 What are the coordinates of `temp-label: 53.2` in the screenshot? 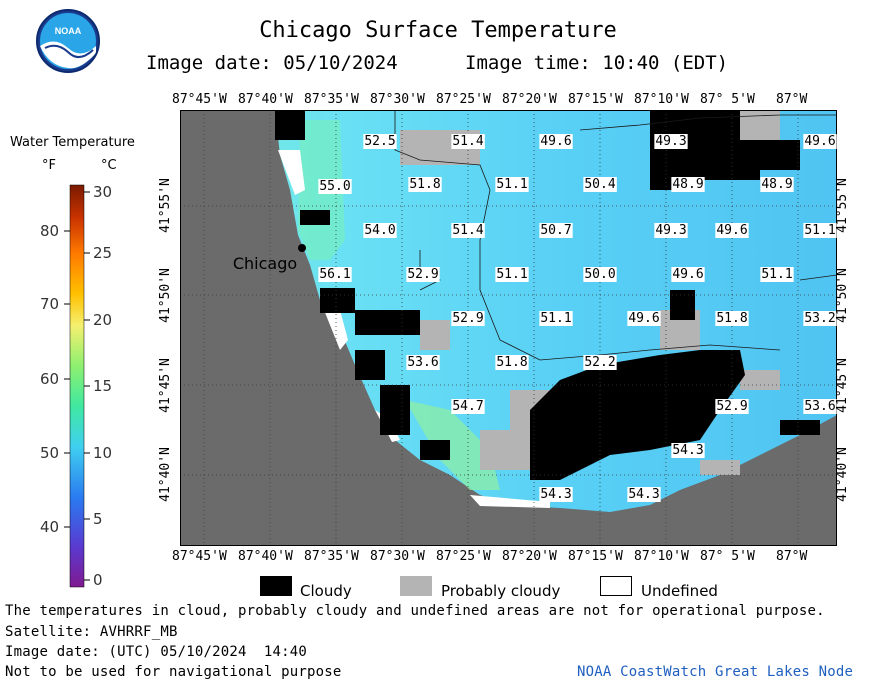 It's located at (819, 318).